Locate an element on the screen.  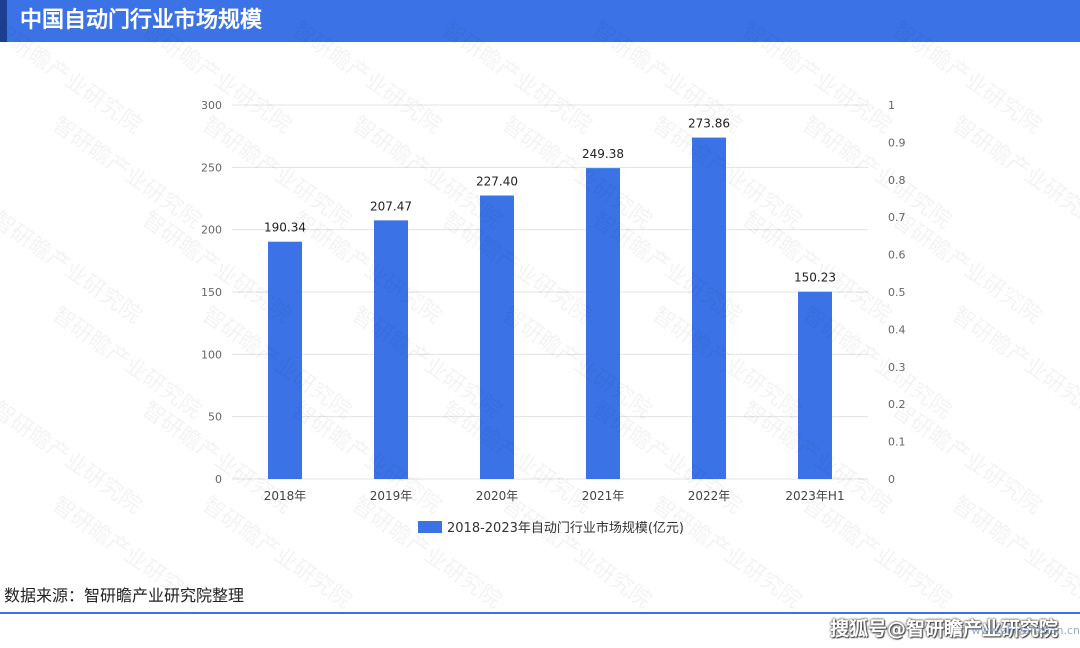
legend-swatch is located at coordinates (430, 527).